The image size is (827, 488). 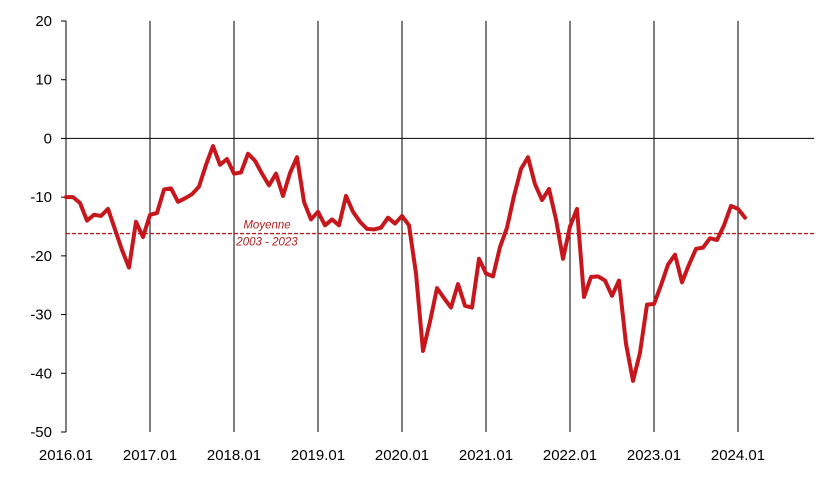 What do you see at coordinates (738, 455) in the screenshot?
I see `x-tick-label: 2024.01` at bounding box center [738, 455].